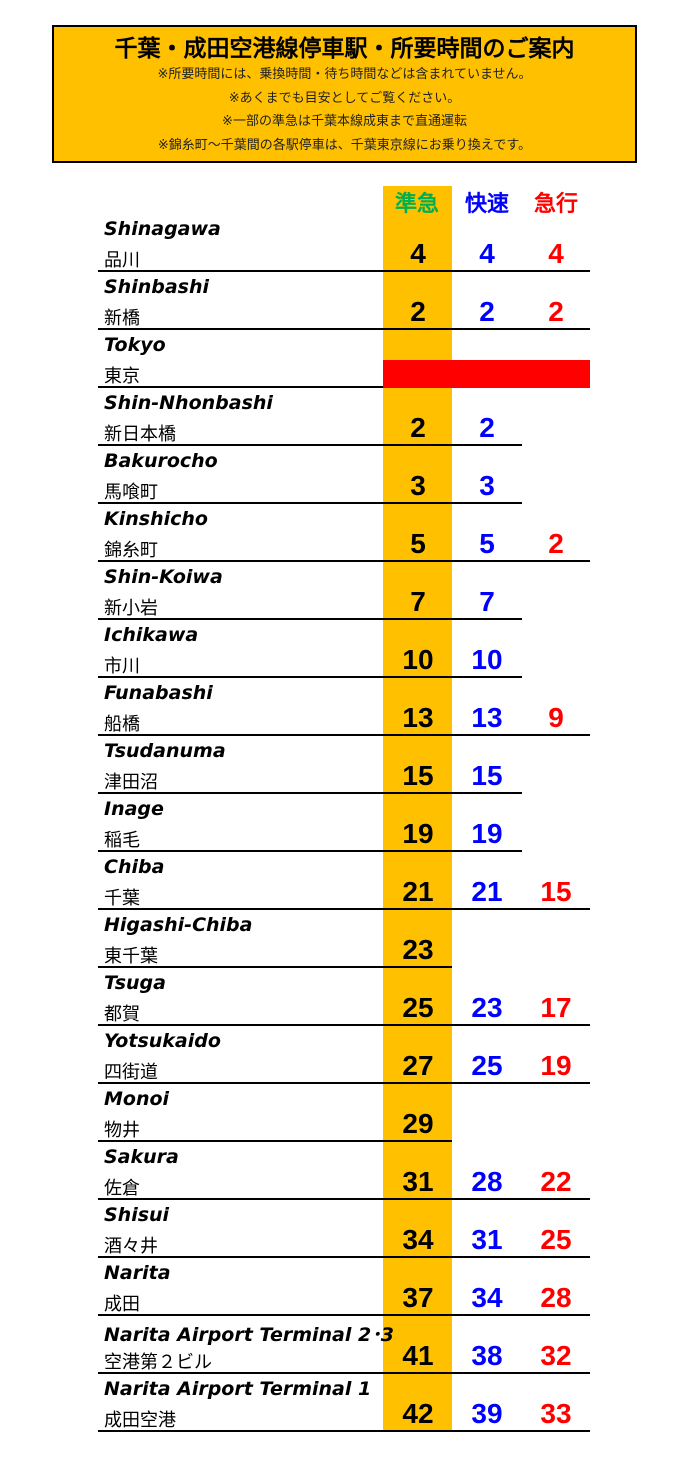 The image size is (689, 1463). I want to click on junkyu-time: 13, so click(418, 717).